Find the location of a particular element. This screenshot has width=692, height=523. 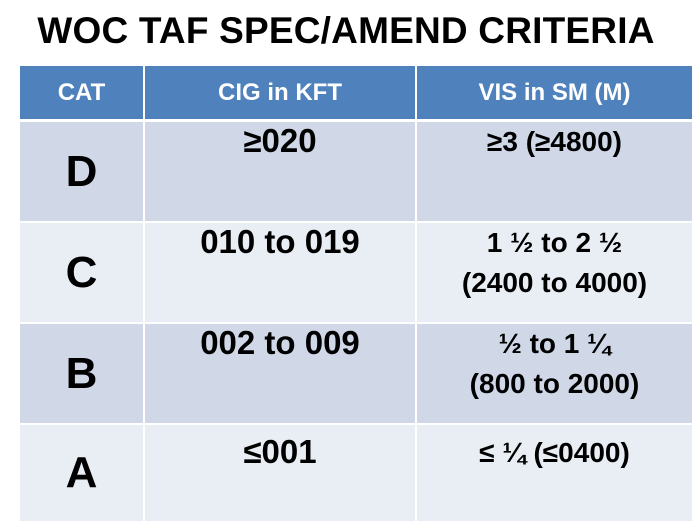

vis-cell: ≥3 (≥4800) is located at coordinates (554, 171).